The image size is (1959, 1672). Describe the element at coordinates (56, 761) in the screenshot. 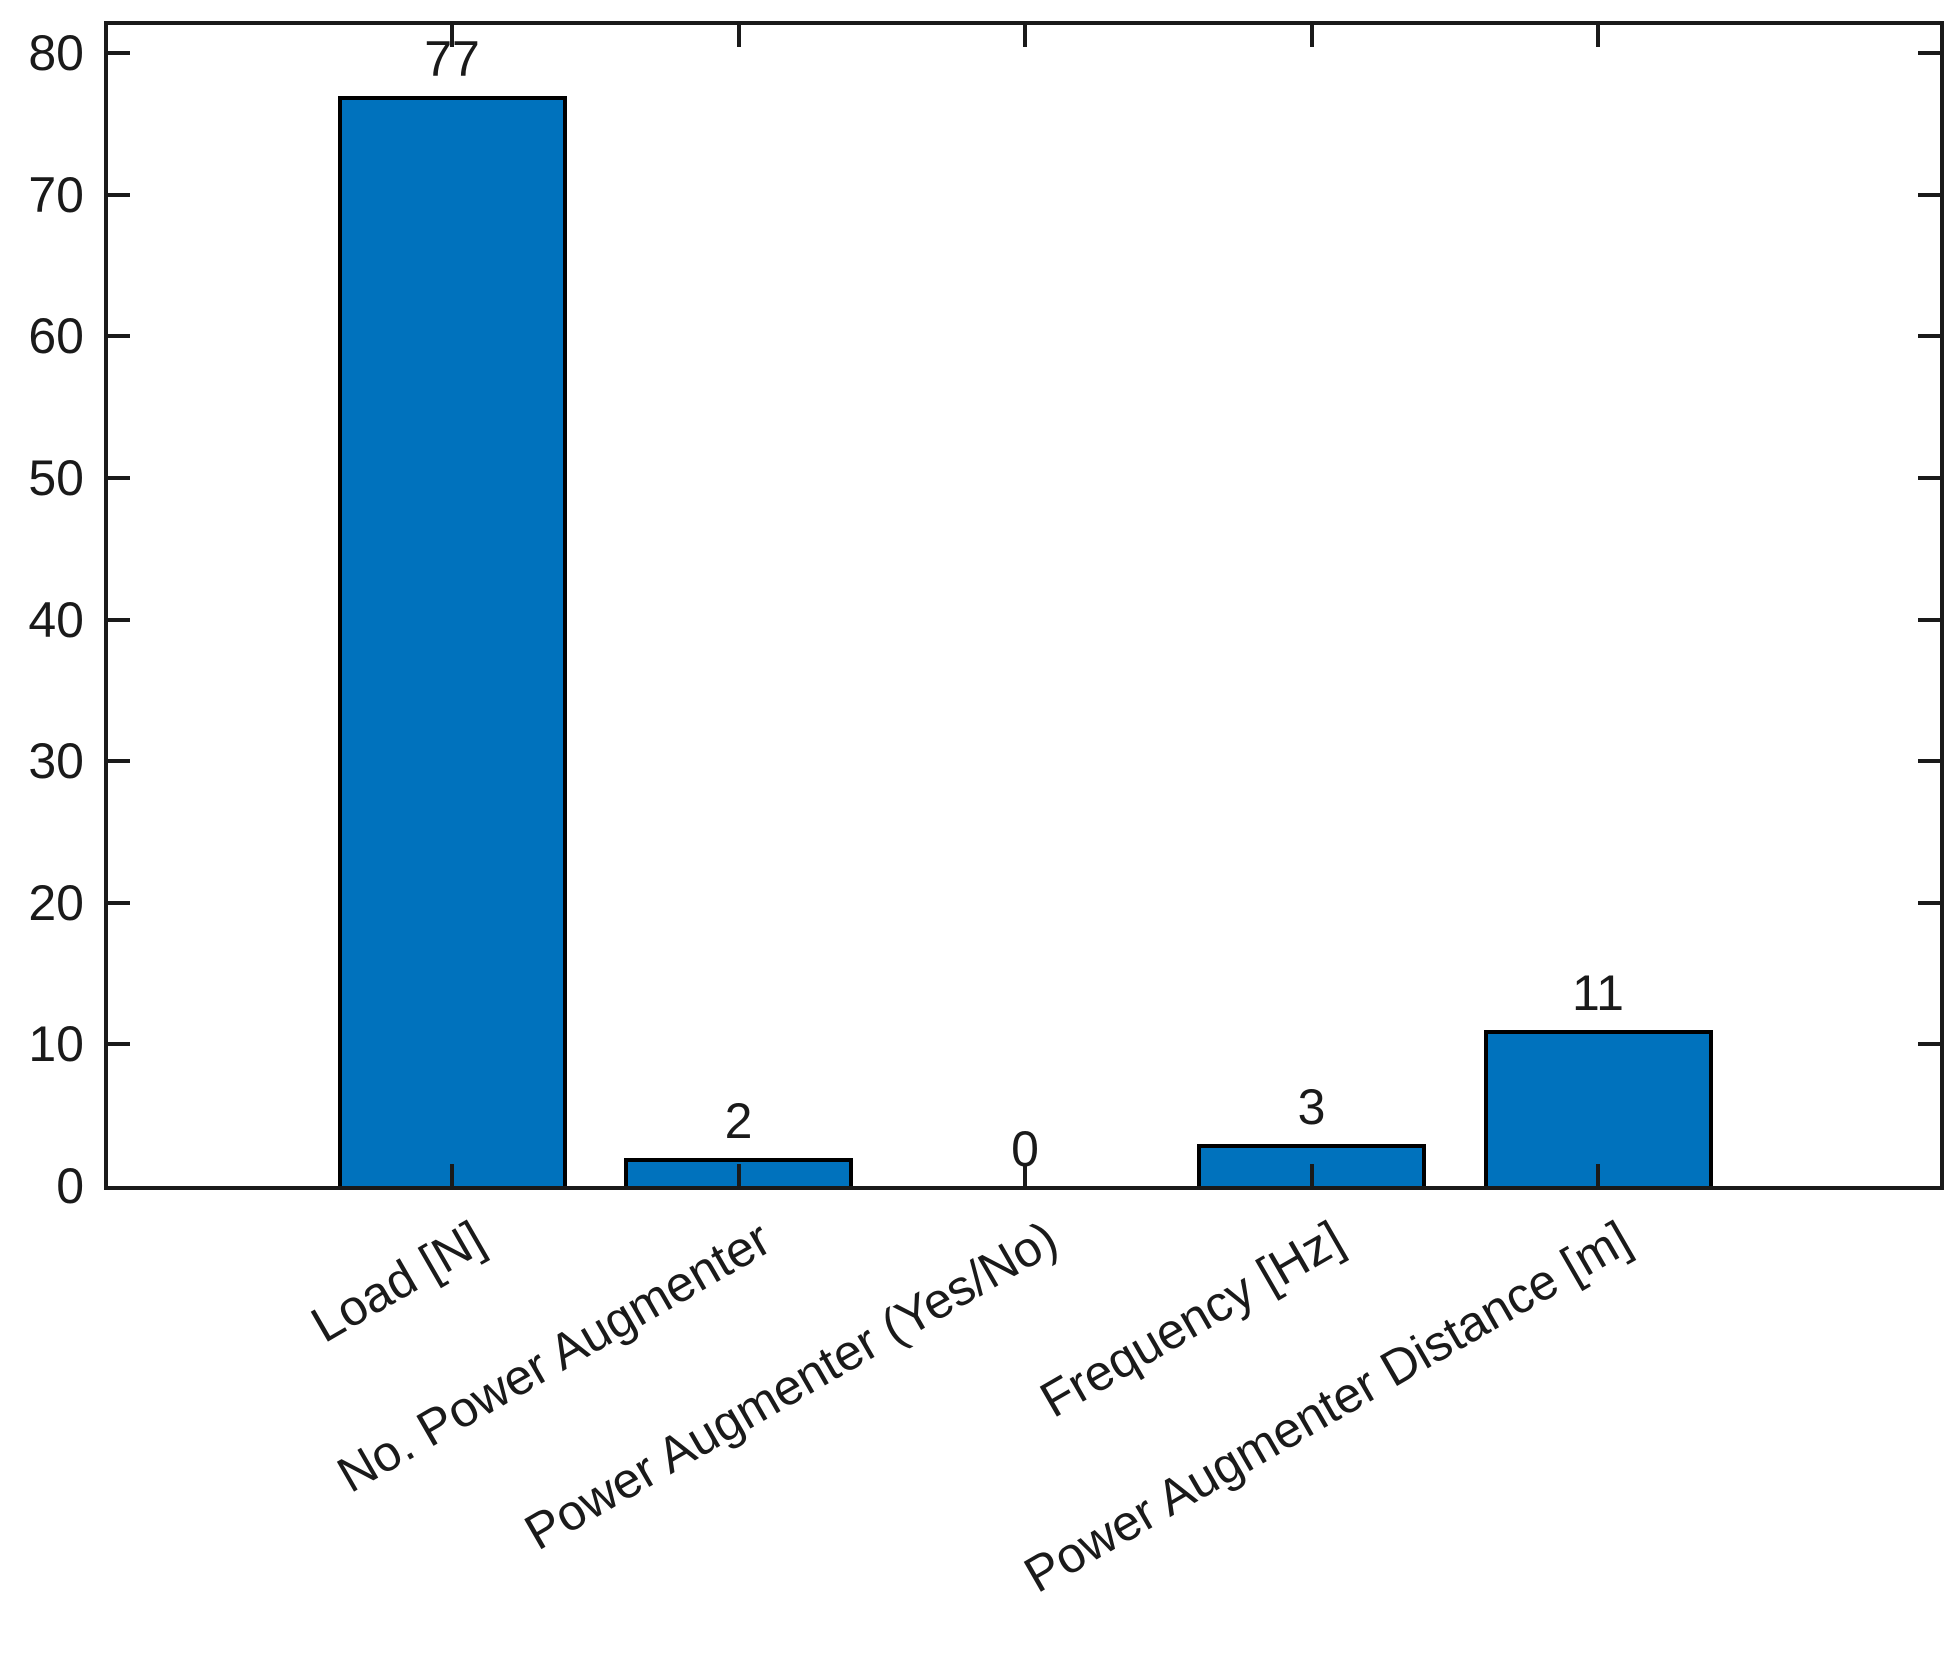

I see `y-axis-tick-label: 30` at that location.